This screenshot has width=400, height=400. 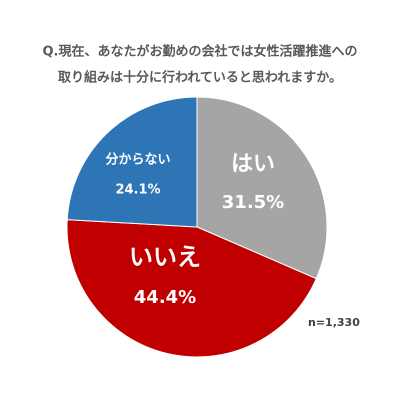 I want to click on chart-title-line: Q.現在、あなたがお勤めの会社では女性活躍推進への, so click(x=200, y=52).